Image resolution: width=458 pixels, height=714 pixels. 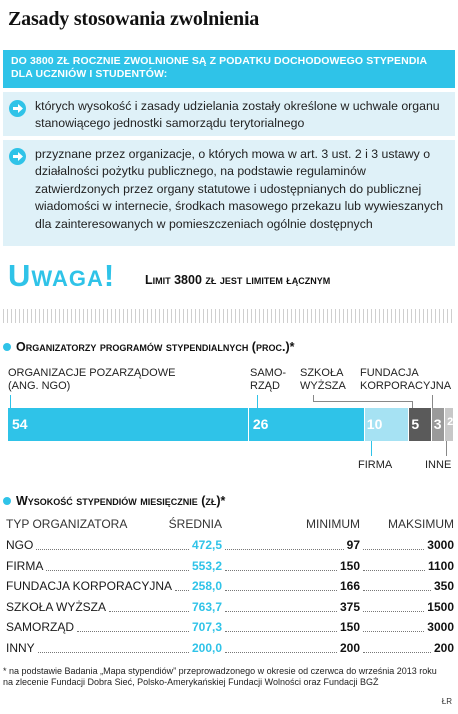 What do you see at coordinates (260, 424) in the screenshot?
I see `bar-samorzad-value: 26` at bounding box center [260, 424].